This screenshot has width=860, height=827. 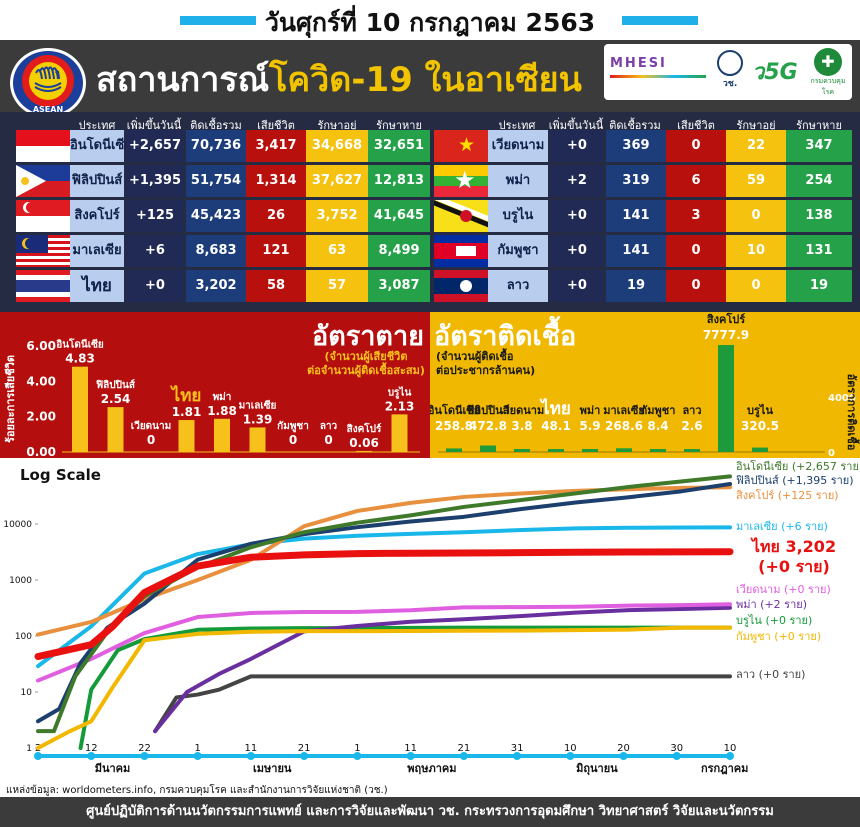 I want to click on date-bar-right-dash, so click(x=660, y=20).